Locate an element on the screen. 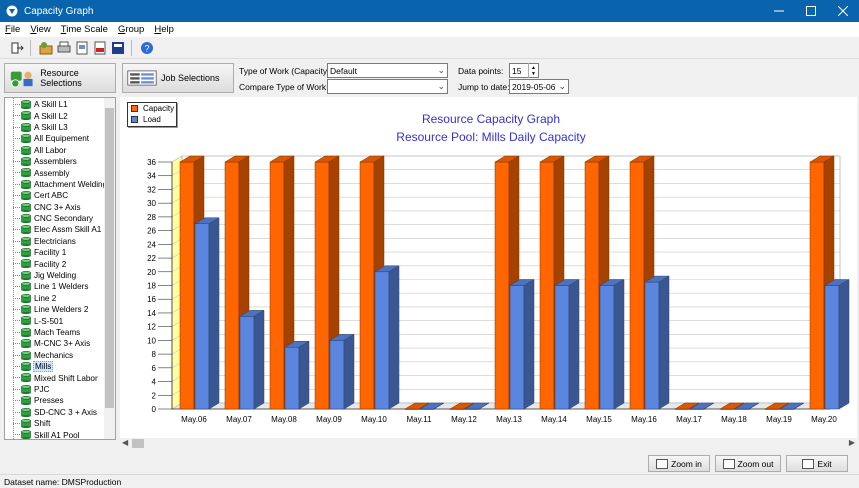 This screenshot has width=859, height=488. bar-side-capacity is located at coordinates (694, 406).